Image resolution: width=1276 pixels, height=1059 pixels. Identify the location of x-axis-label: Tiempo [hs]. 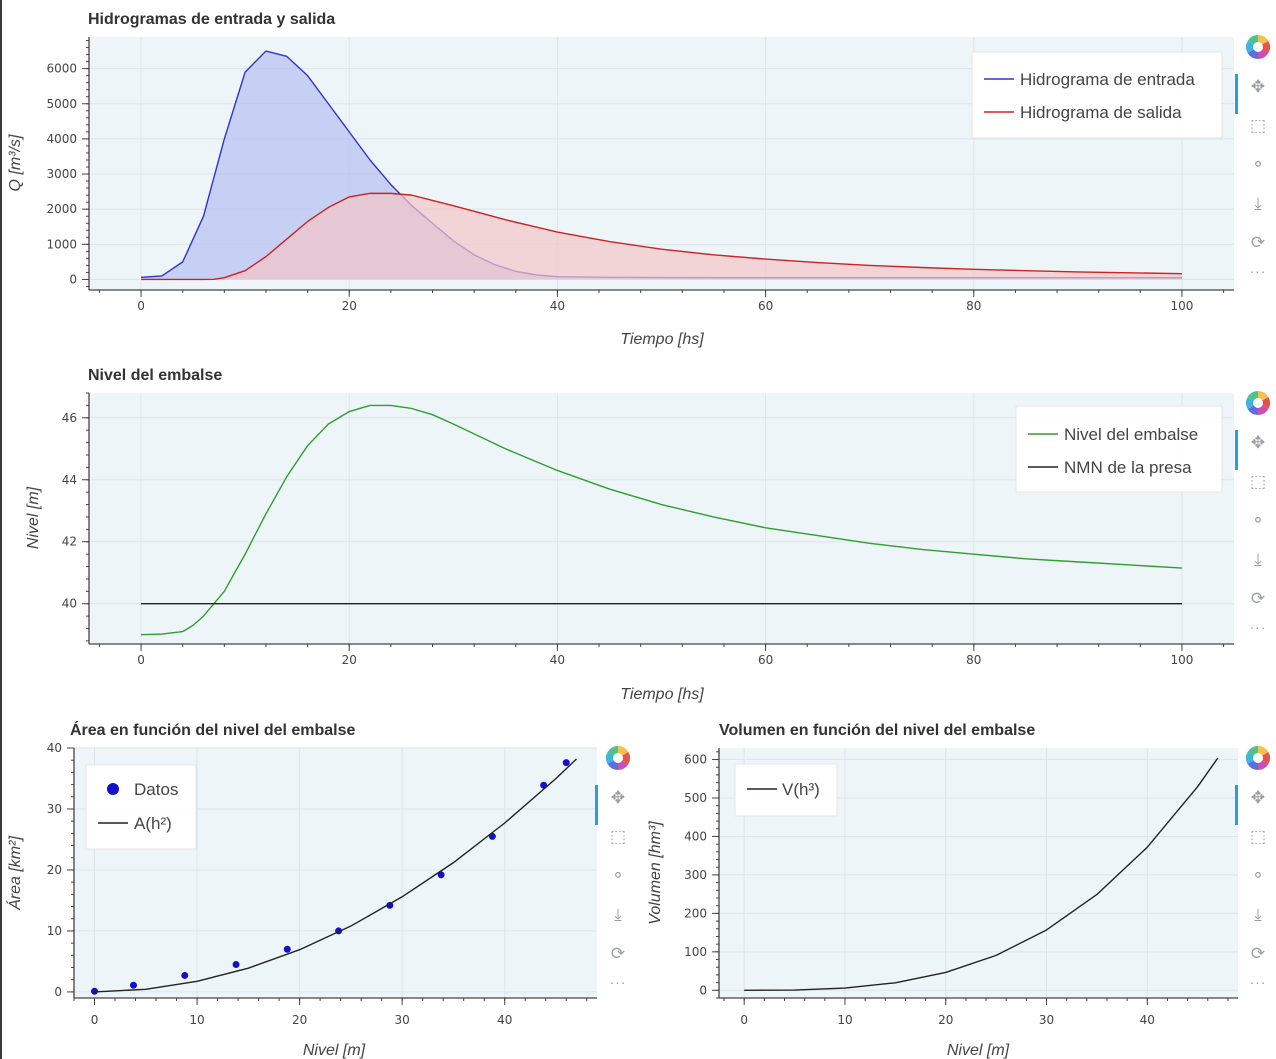
(662, 694).